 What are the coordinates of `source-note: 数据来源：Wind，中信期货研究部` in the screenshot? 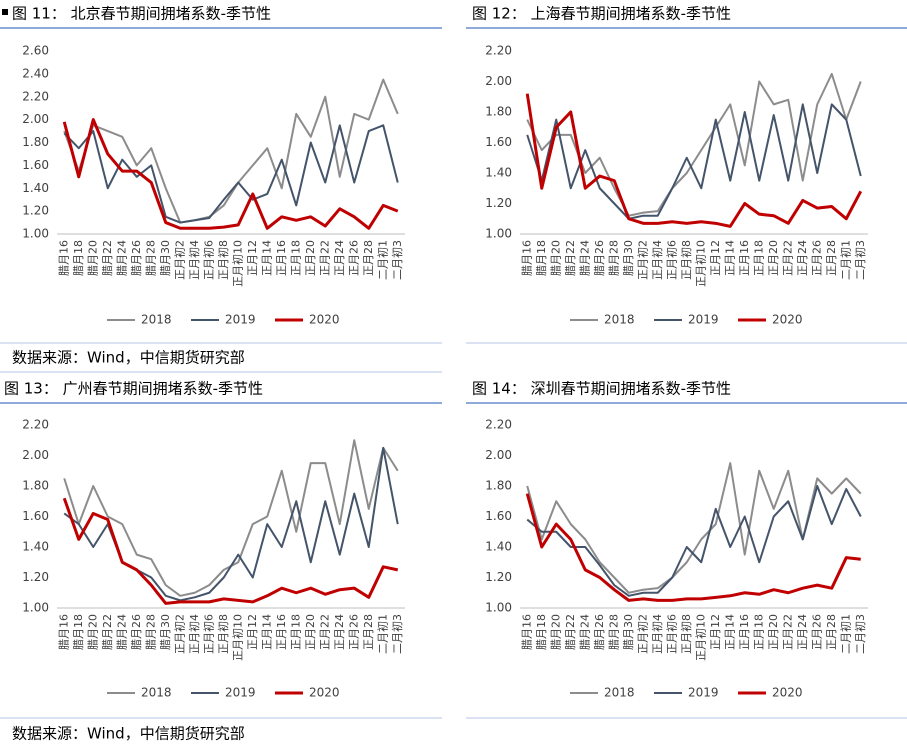 It's located at (128, 734).